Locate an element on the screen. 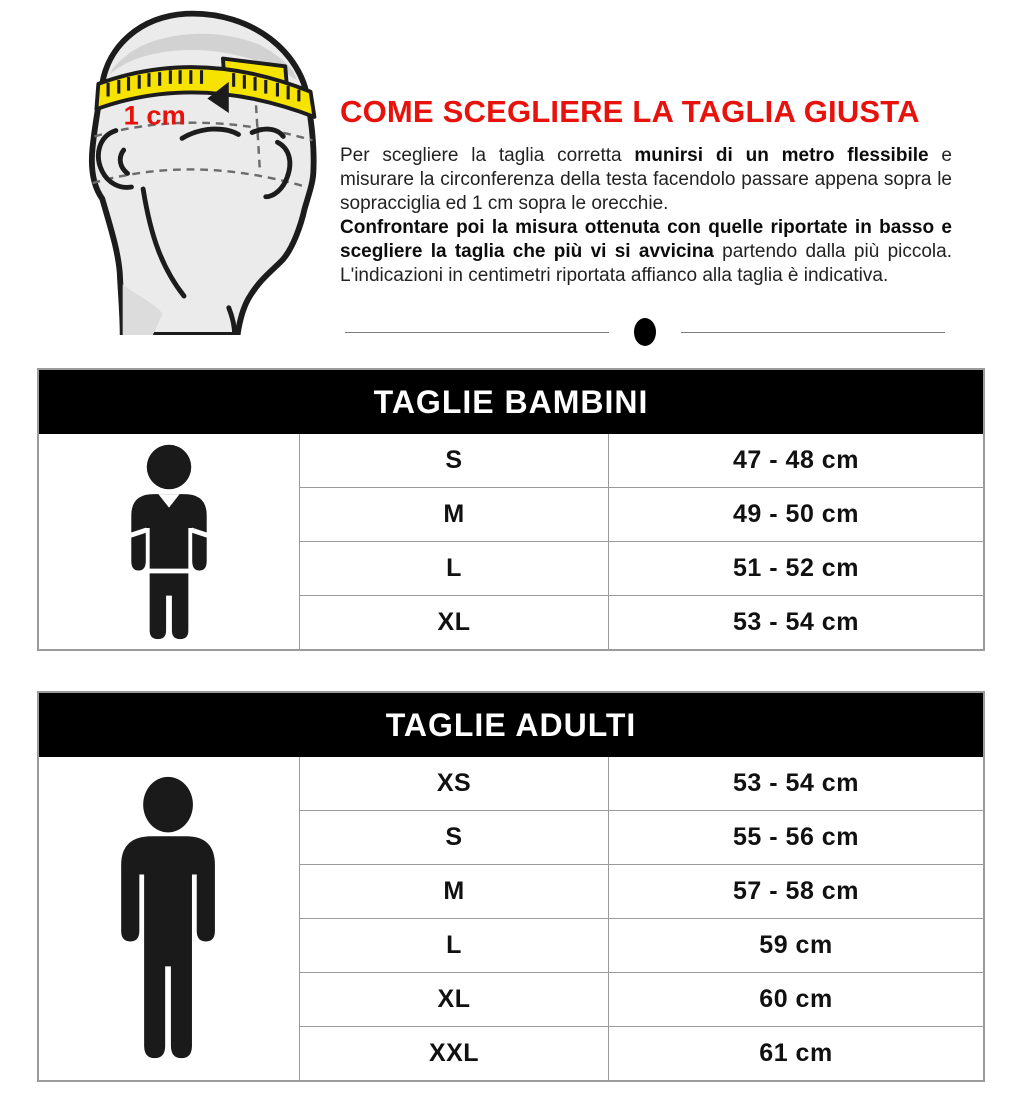  size-range: 47 - 48 cm is located at coordinates (796, 460).